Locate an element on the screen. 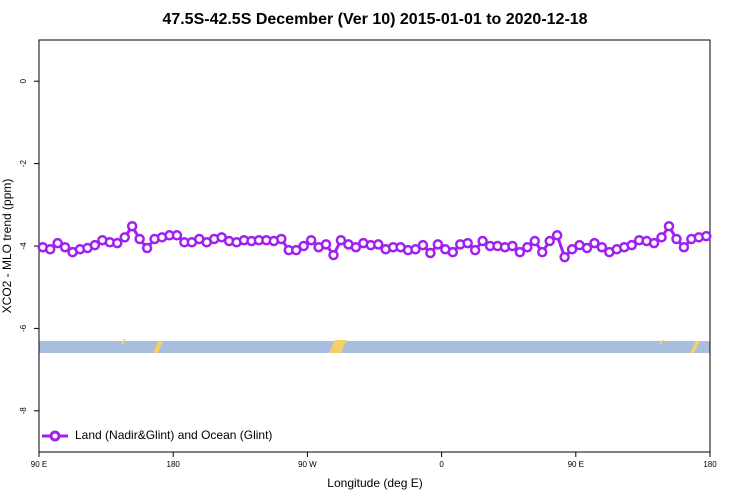 Image resolution: width=750 pixels, height=500 pixels. x-axis-label: Longitude (deg E) is located at coordinates (374, 483).